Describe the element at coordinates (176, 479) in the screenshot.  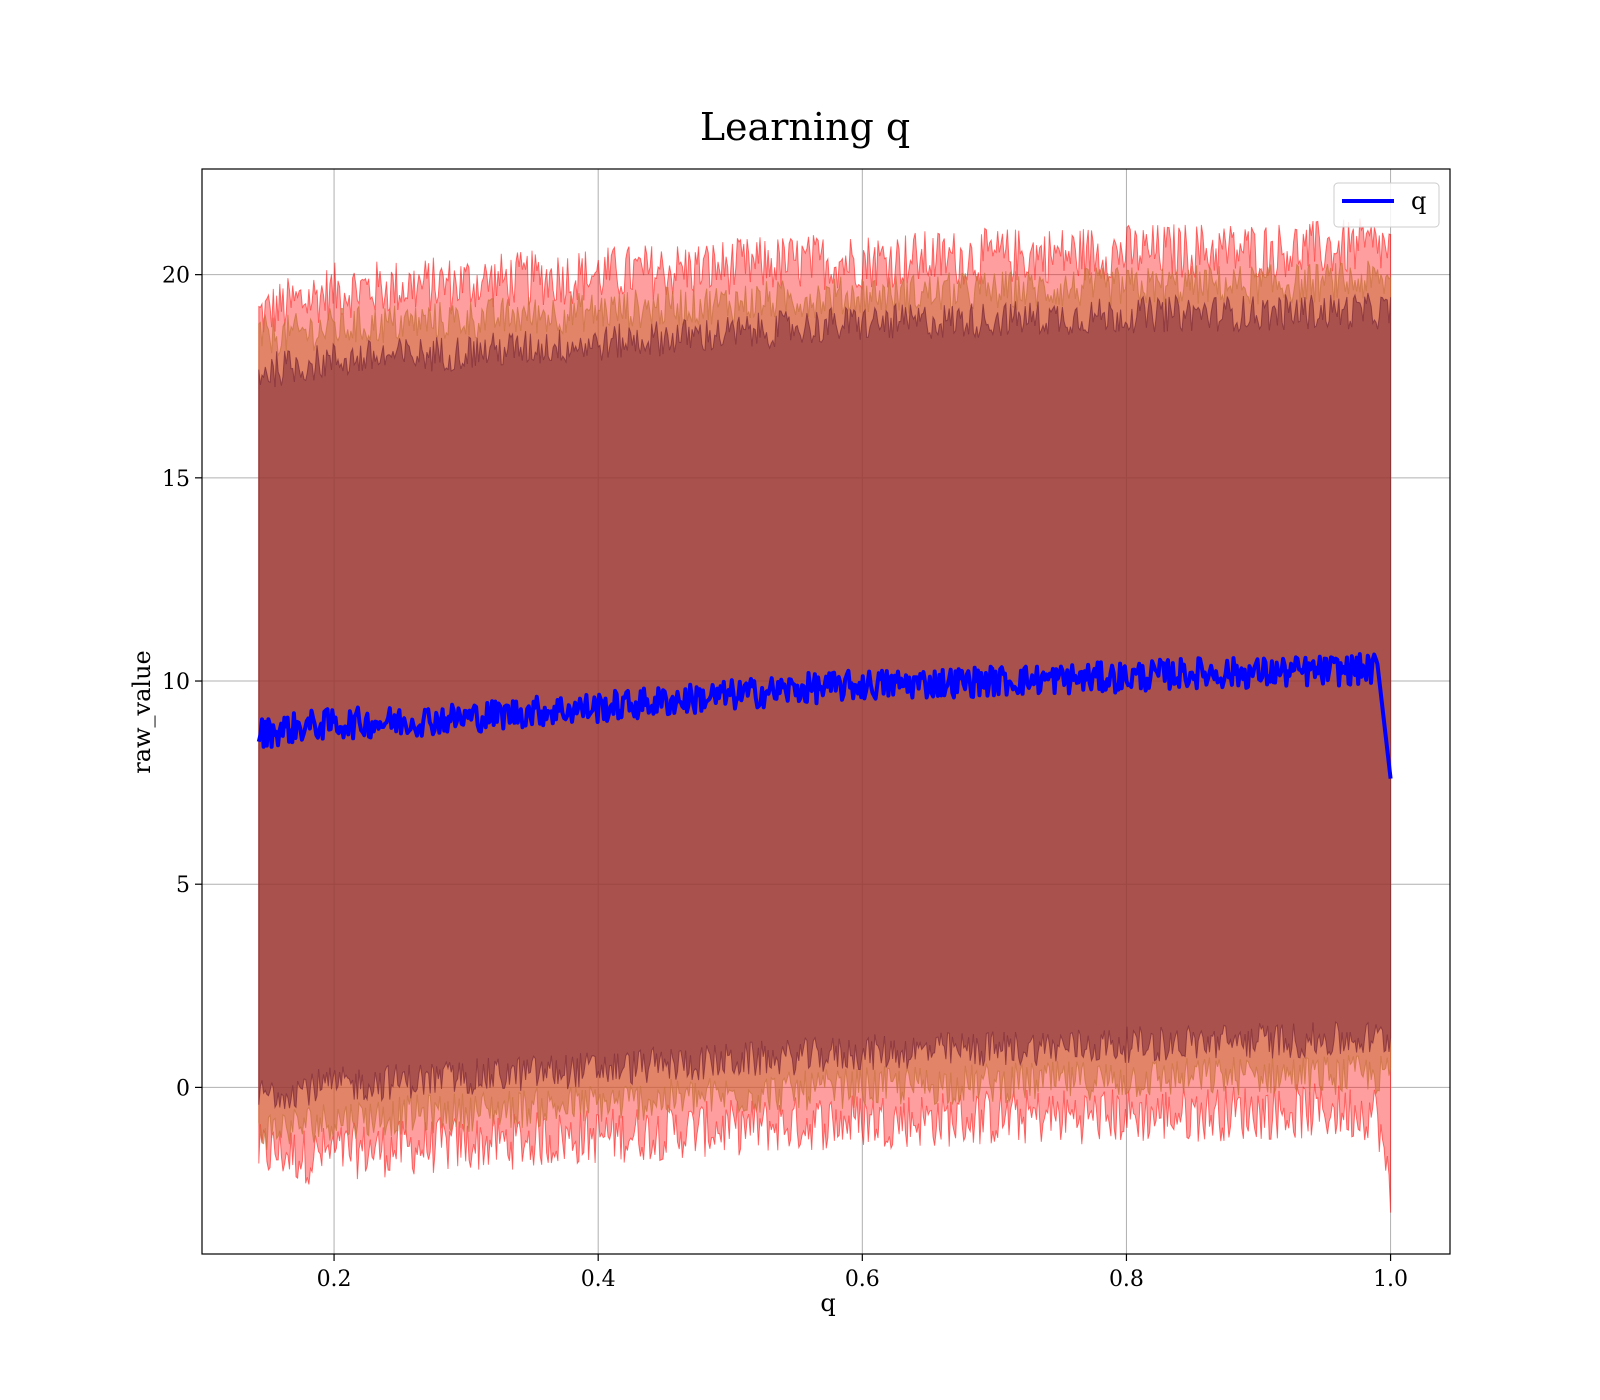
I see `y-tick-label: 15` at that location.